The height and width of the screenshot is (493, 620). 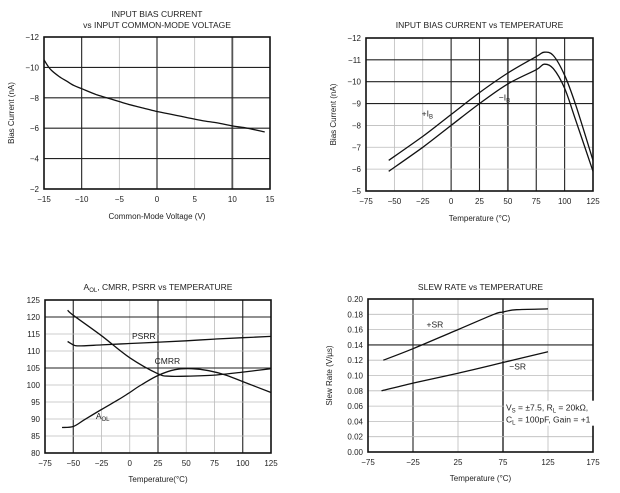 I want to click on series-label: +IB, so click(x=427, y=115).